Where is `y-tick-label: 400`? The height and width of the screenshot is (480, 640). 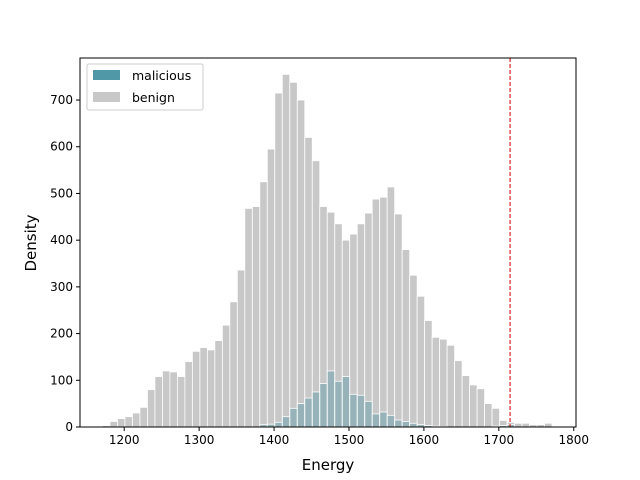 y-tick-label: 400 is located at coordinates (61, 240).